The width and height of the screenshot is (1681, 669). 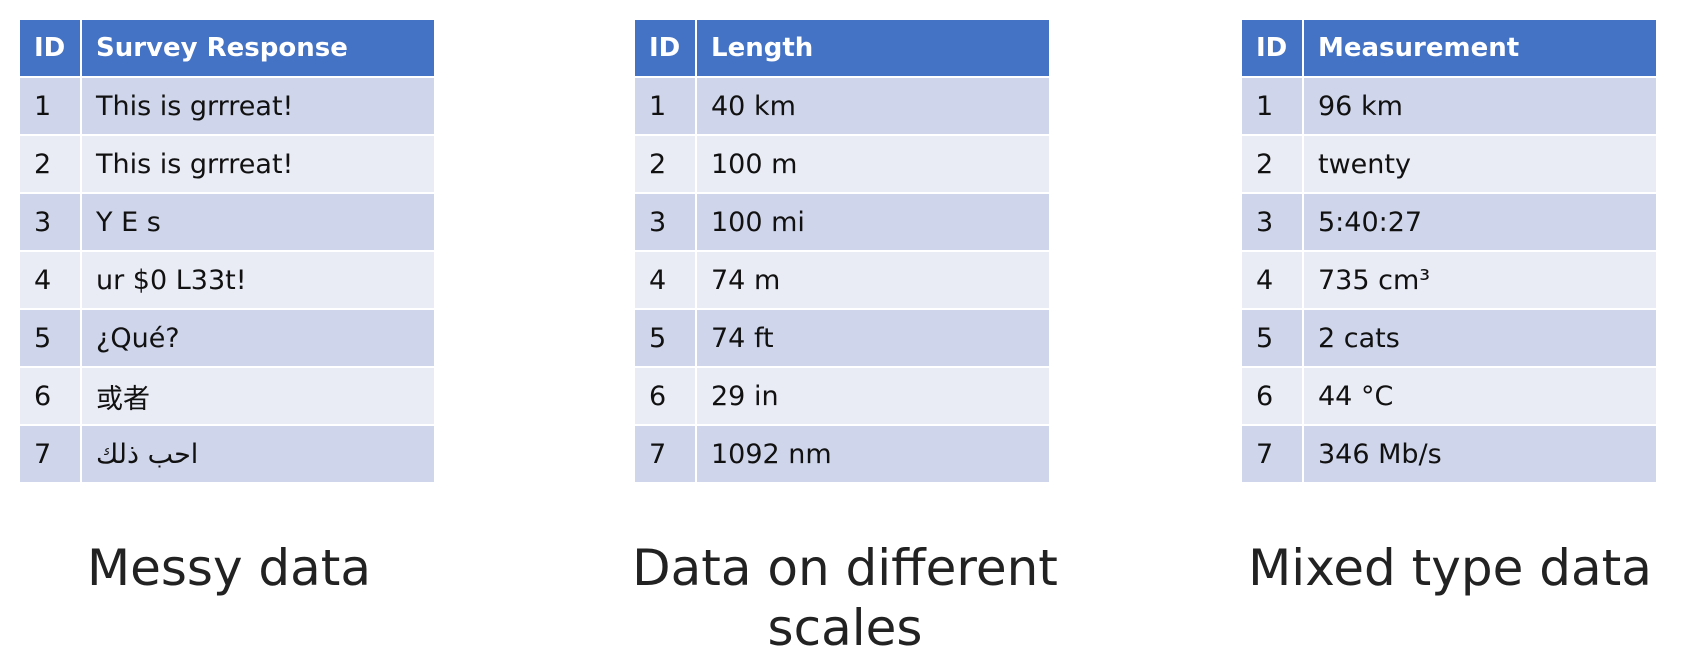 I want to click on table-row: 7 احب ذلك, so click(x=227, y=454).